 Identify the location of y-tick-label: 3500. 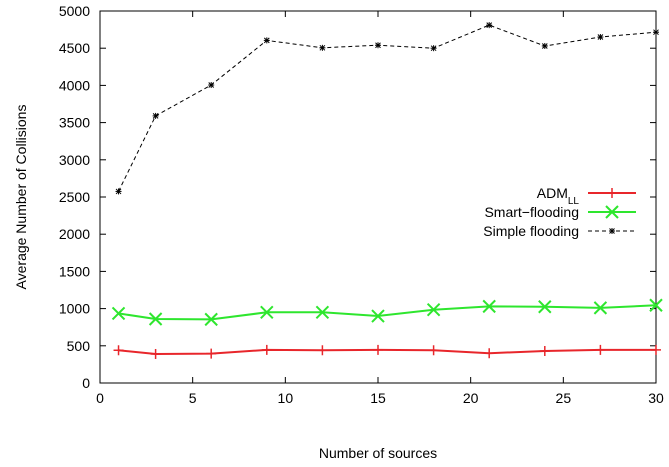
(74, 123).